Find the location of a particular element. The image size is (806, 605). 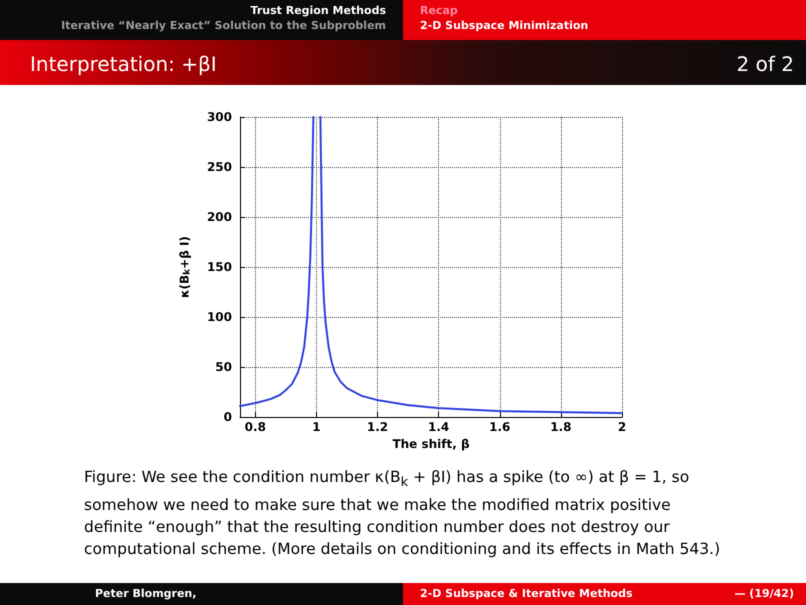

chart-title: Interpretation: +βI is located at coordinates (123, 64).